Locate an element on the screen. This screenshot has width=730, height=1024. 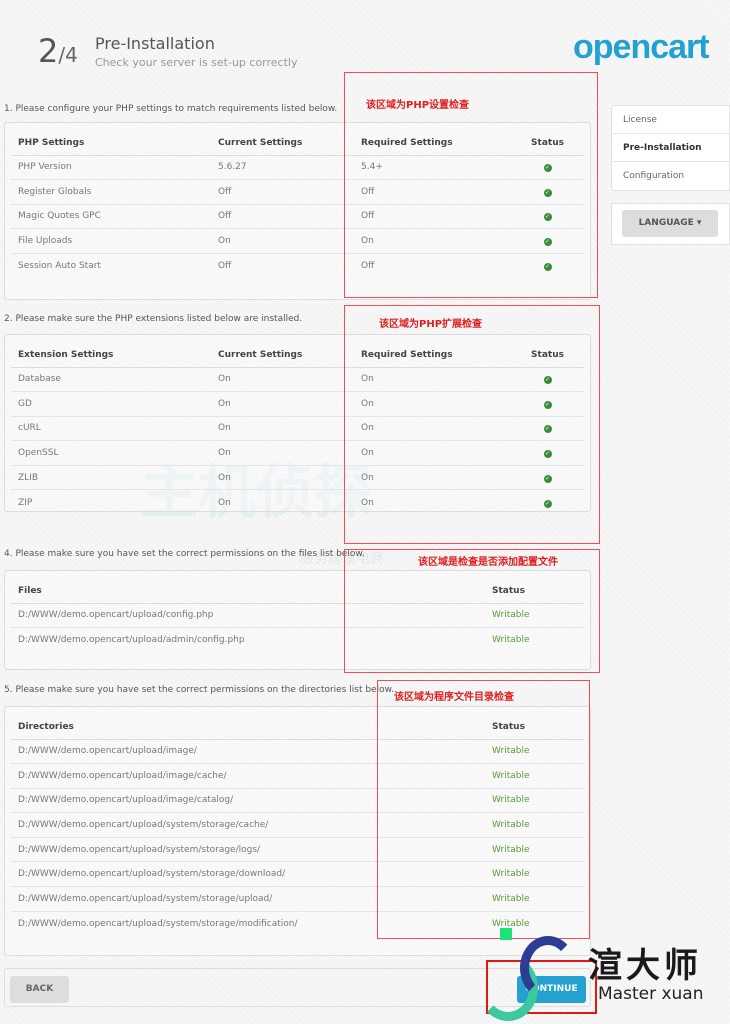
table-cell: Register Globals is located at coordinates (111, 192).